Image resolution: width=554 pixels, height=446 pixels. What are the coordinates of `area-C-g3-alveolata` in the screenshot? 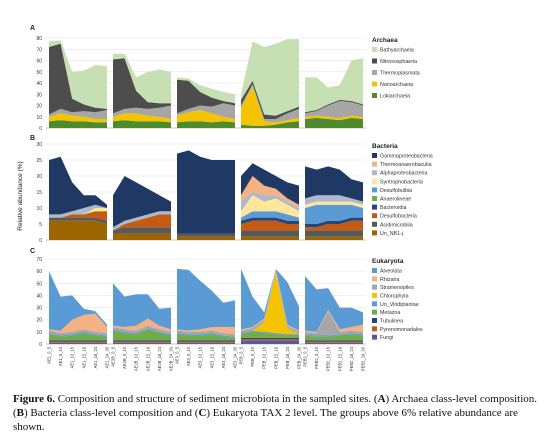 It's located at (270, 299).